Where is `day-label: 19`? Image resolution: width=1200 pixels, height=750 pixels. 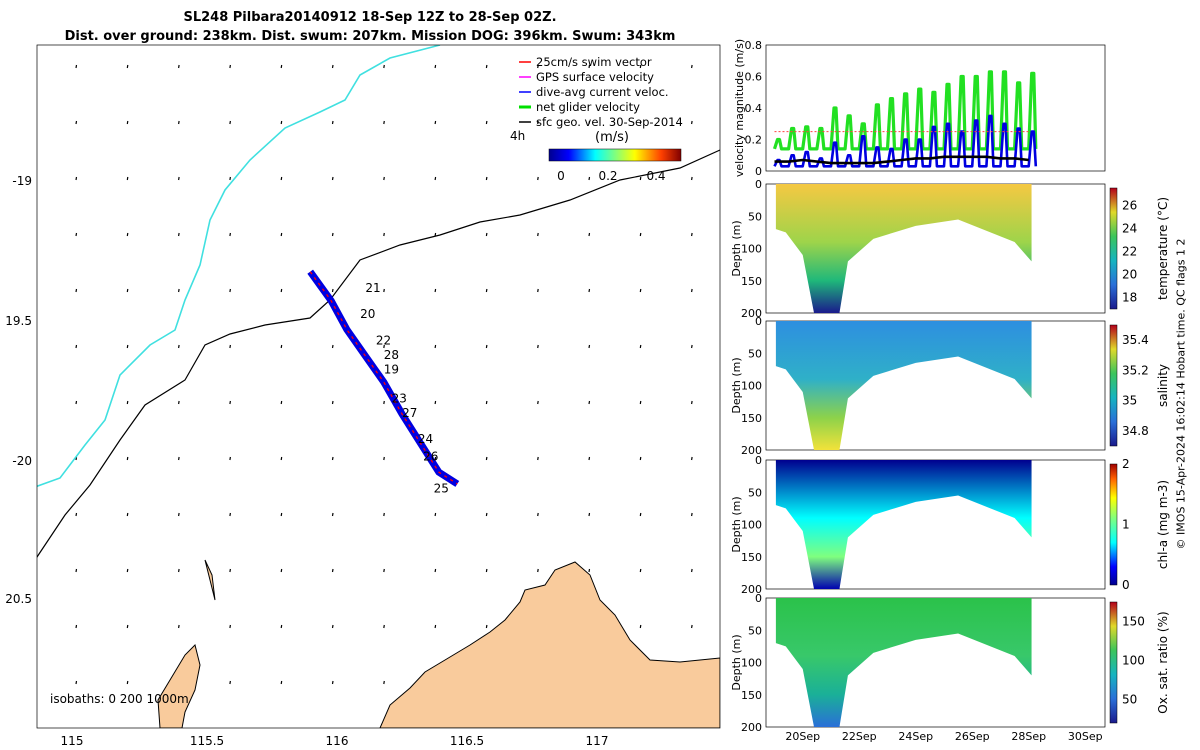
day-label: 19 is located at coordinates (391, 369).